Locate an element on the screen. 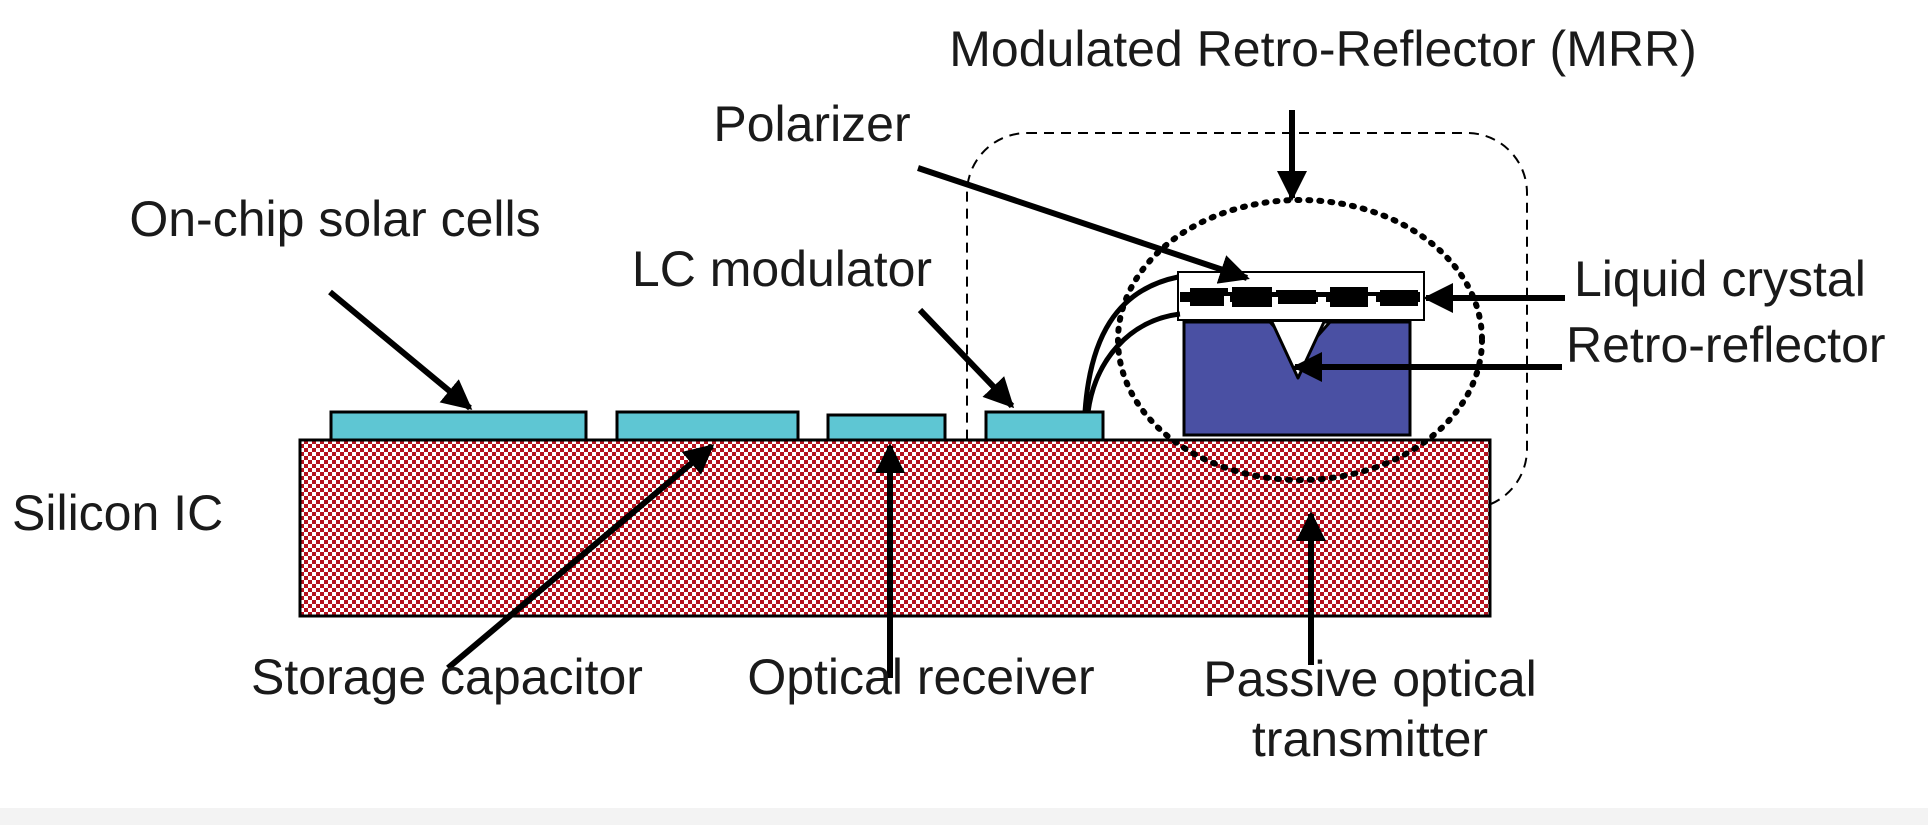 The height and width of the screenshot is (825, 1928). arrow-lc-modulator is located at coordinates (966, 358).